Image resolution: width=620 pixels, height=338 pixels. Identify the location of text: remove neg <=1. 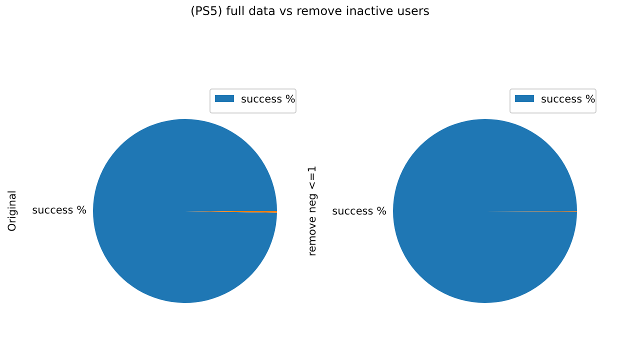
(312, 211).